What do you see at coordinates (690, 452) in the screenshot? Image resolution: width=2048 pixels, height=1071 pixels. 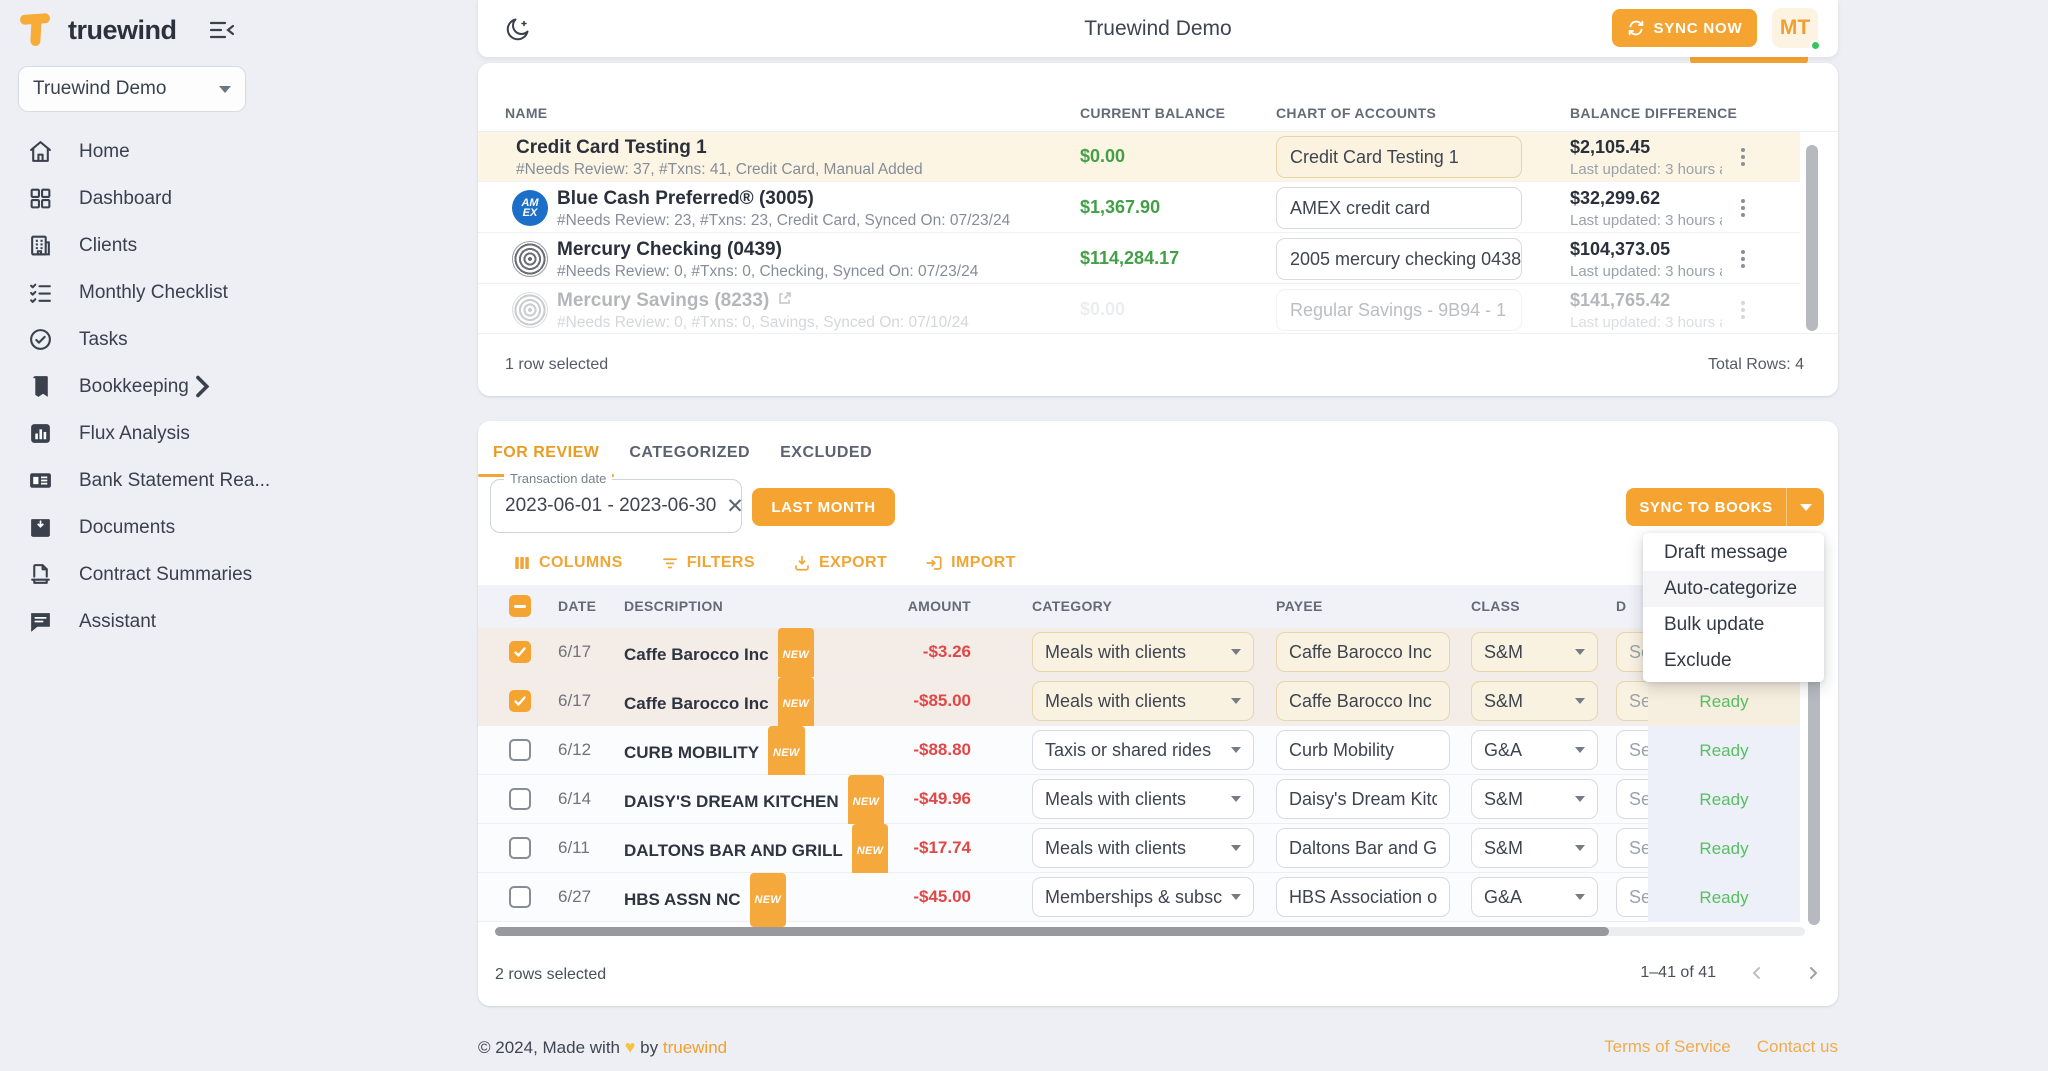 I see `tab-categorized: CATEGORIZED` at bounding box center [690, 452].